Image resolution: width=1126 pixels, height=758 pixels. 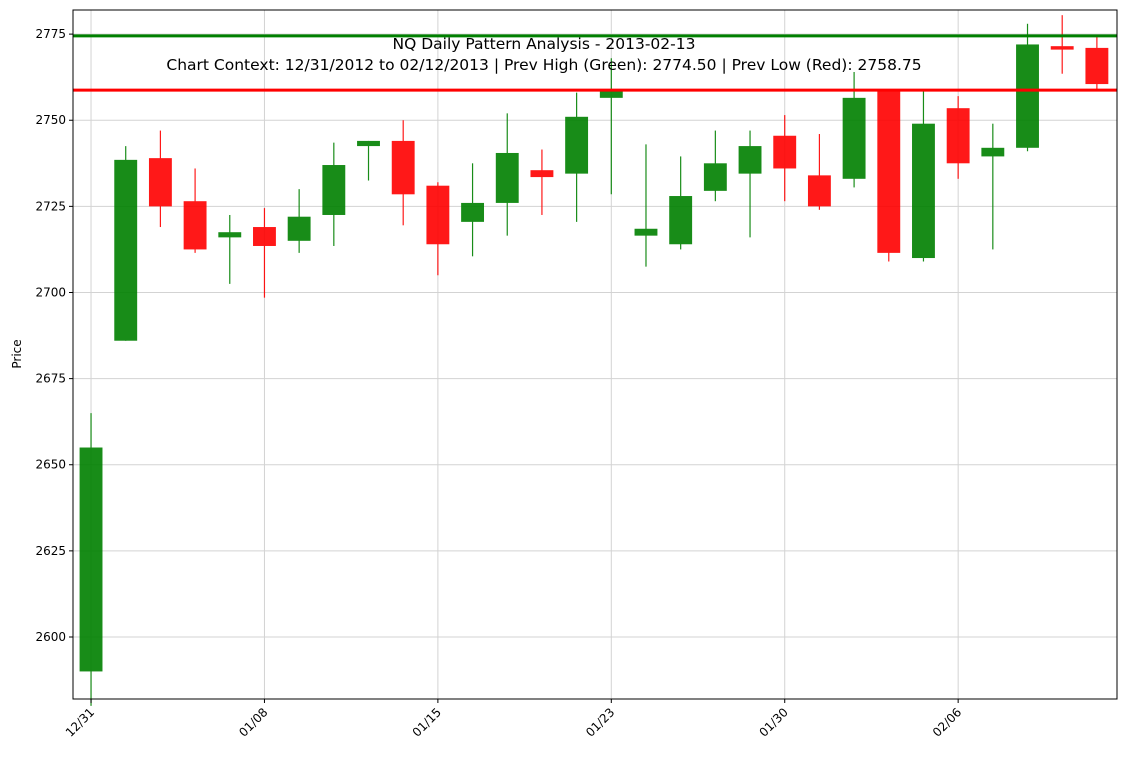 I want to click on y-tick-label: 2675, so click(x=50, y=379).